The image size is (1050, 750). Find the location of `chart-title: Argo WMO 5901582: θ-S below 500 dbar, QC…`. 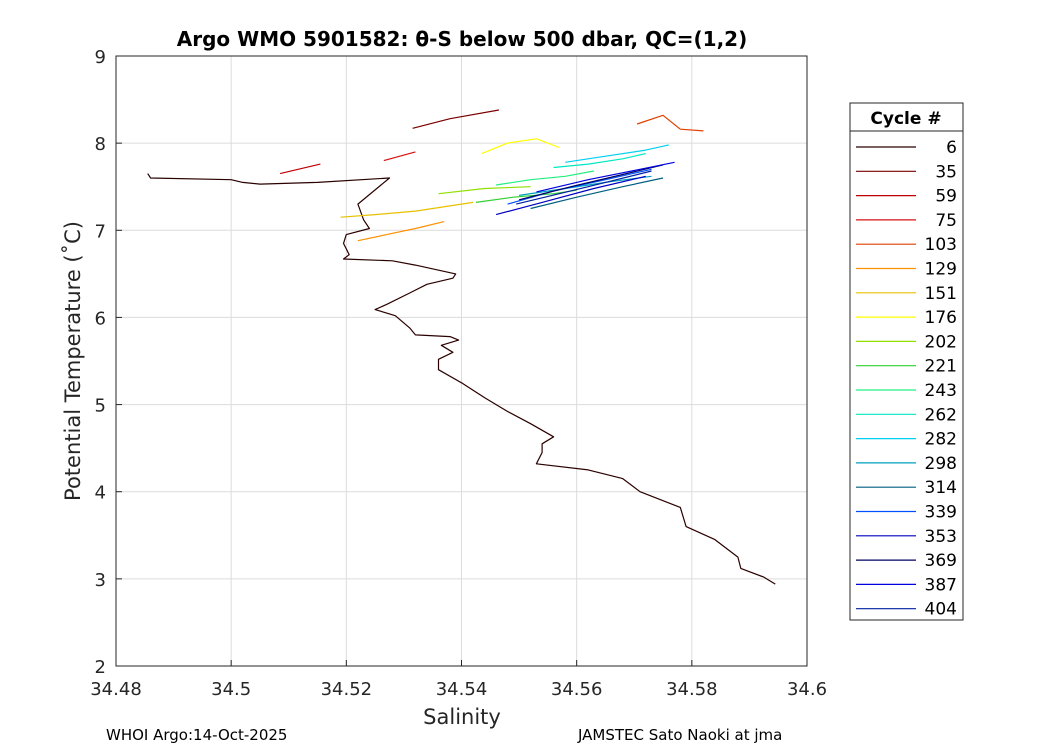

chart-title: Argo WMO 5901582: θ-S below 500 dbar, QC… is located at coordinates (462, 39).